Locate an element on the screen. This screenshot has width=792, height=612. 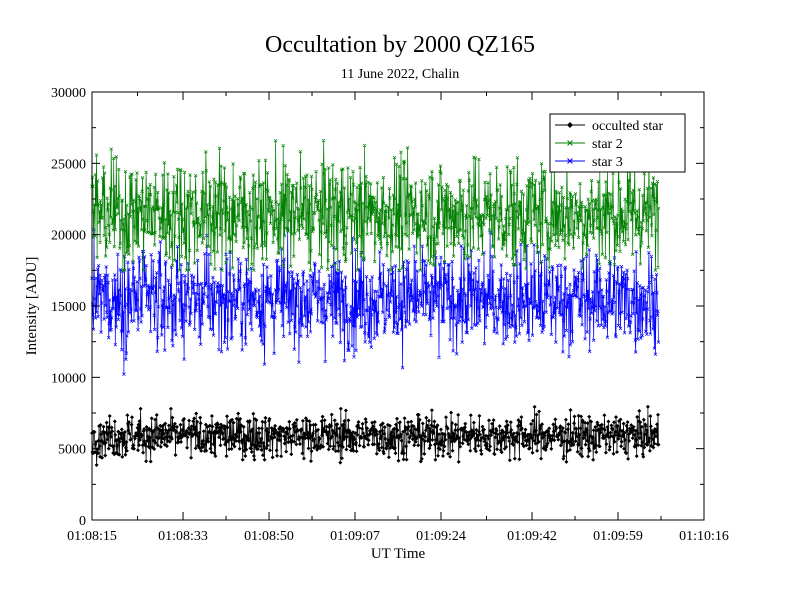
chart-title: Occultation by 2000 QZ165 is located at coordinates (400, 45).